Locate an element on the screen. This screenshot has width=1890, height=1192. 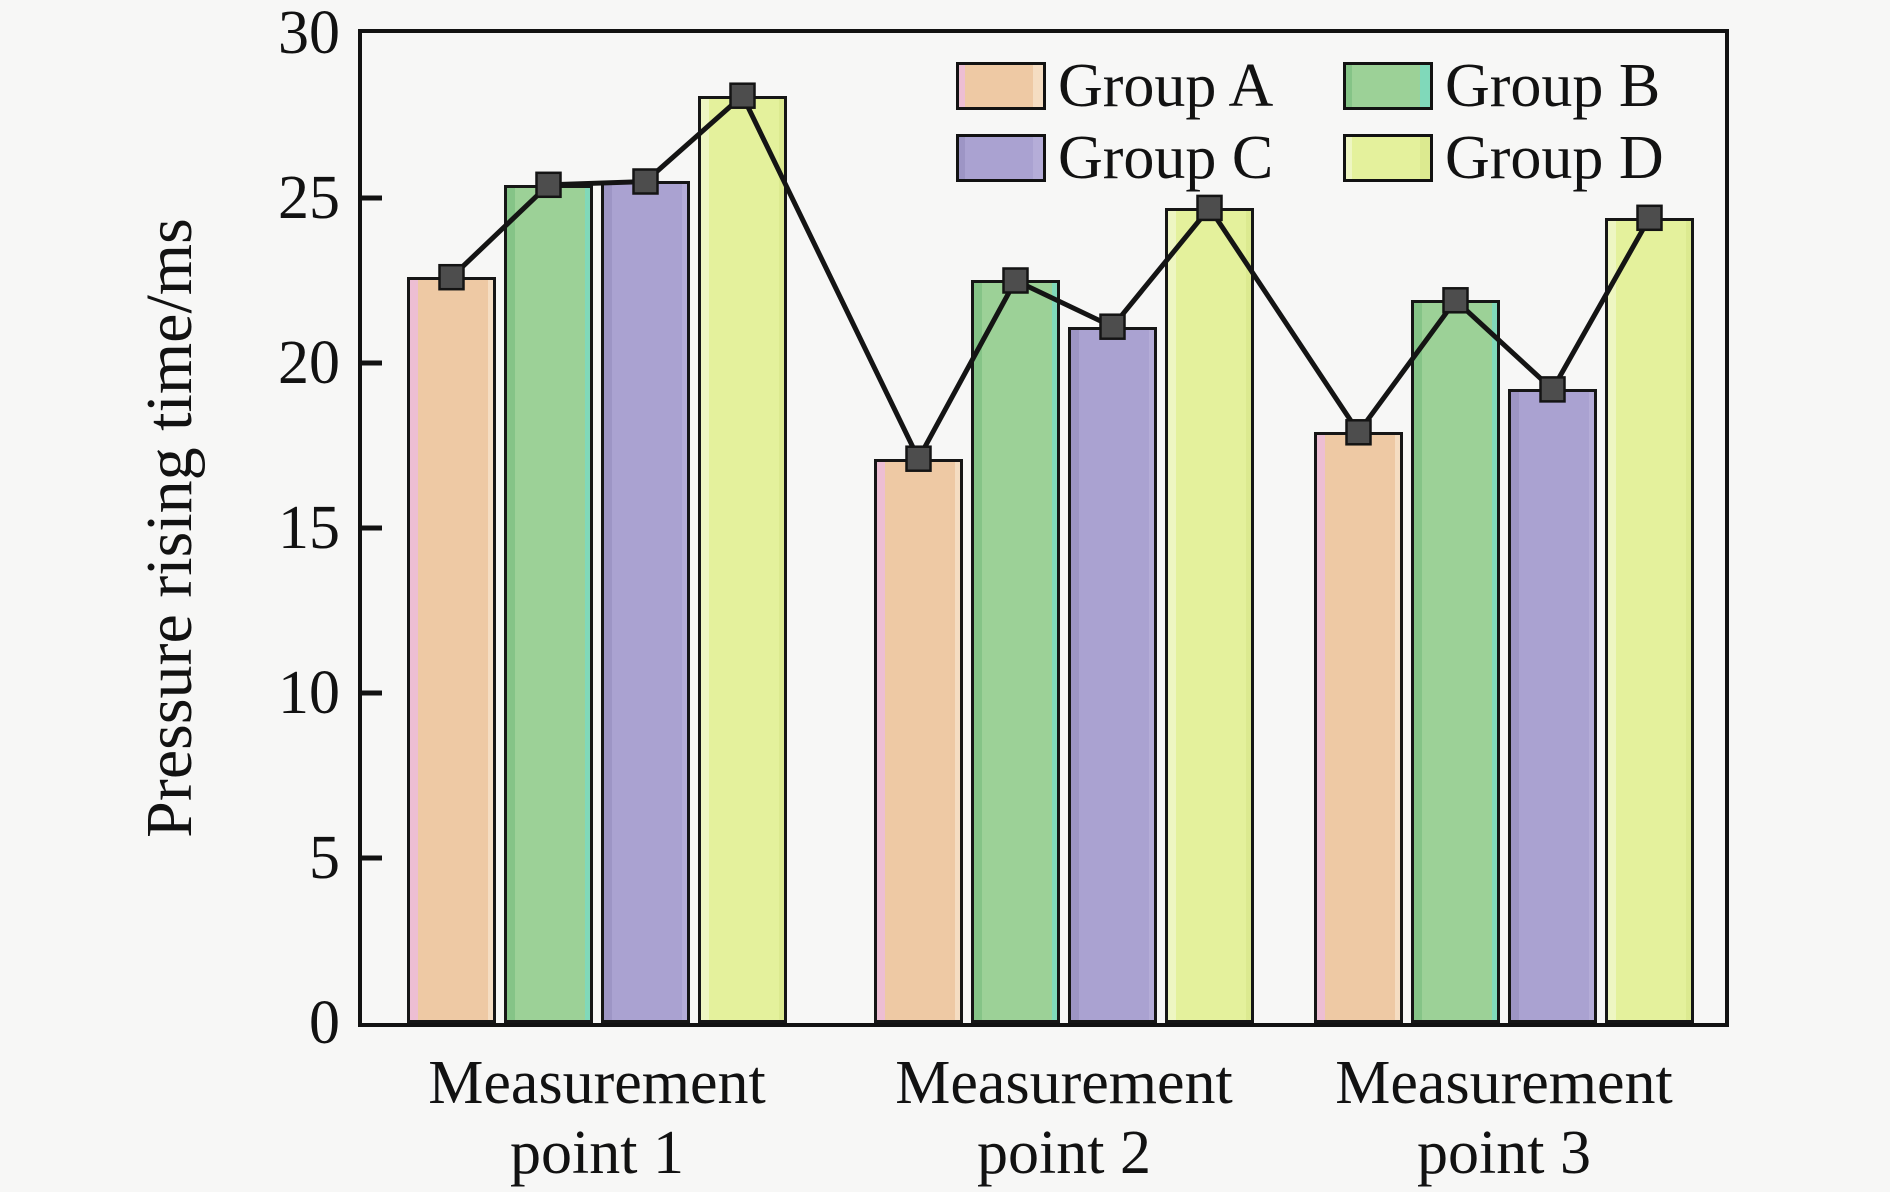
y-tick-label-20: 20 is located at coordinates (309, 363).